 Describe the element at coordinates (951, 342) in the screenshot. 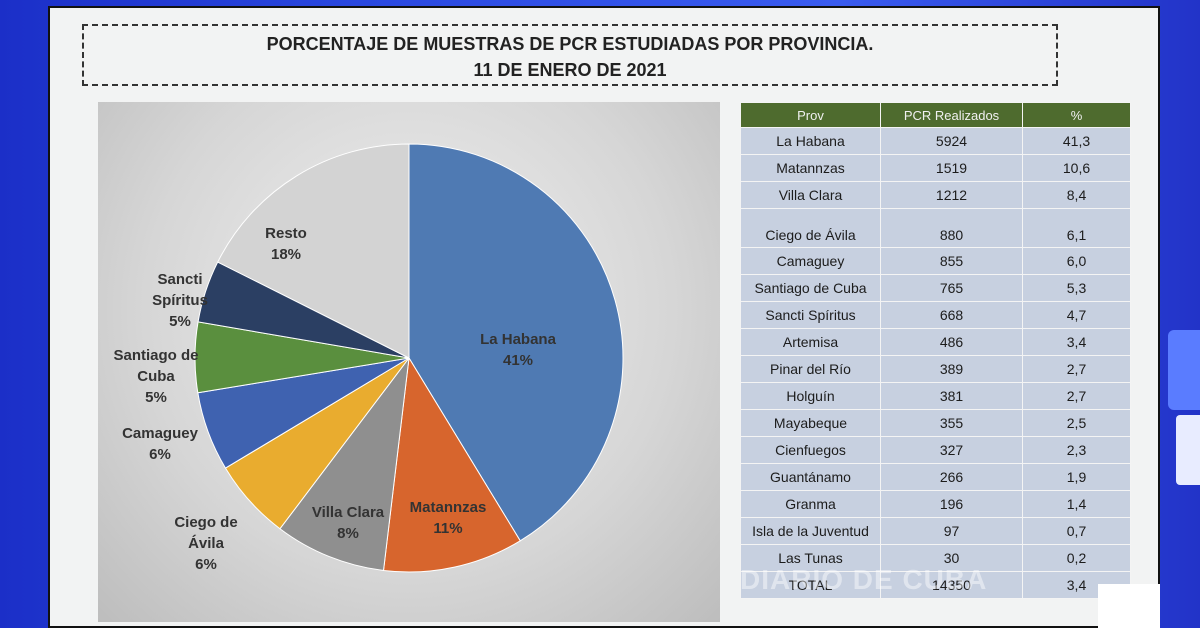

I see `cell-pcr: 486` at that location.